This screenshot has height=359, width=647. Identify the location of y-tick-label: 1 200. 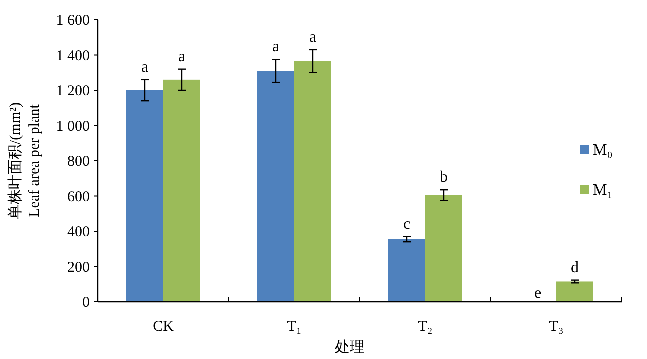
(73, 92).